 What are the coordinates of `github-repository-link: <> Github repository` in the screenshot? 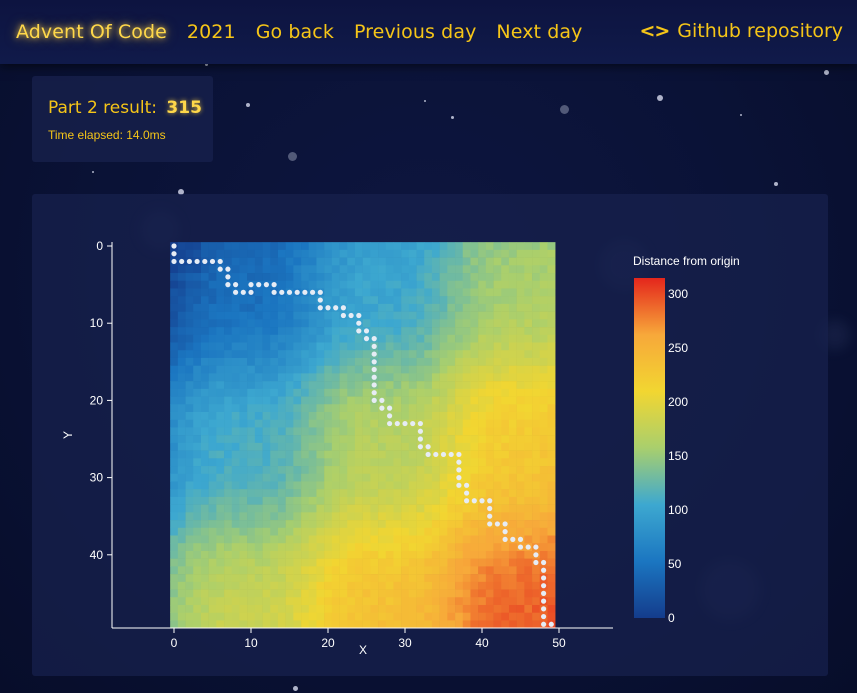 It's located at (741, 31).